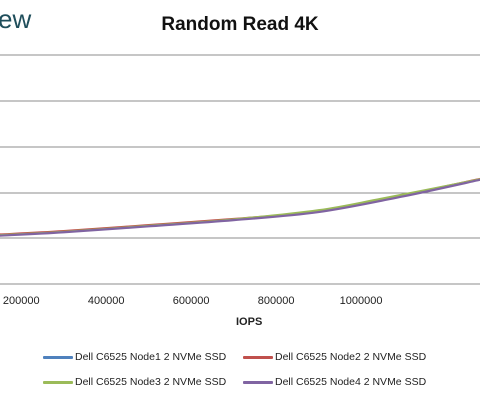 This screenshot has height=401, width=480. Describe the element at coordinates (21, 301) in the screenshot. I see `x-tick-label: 200000` at that location.